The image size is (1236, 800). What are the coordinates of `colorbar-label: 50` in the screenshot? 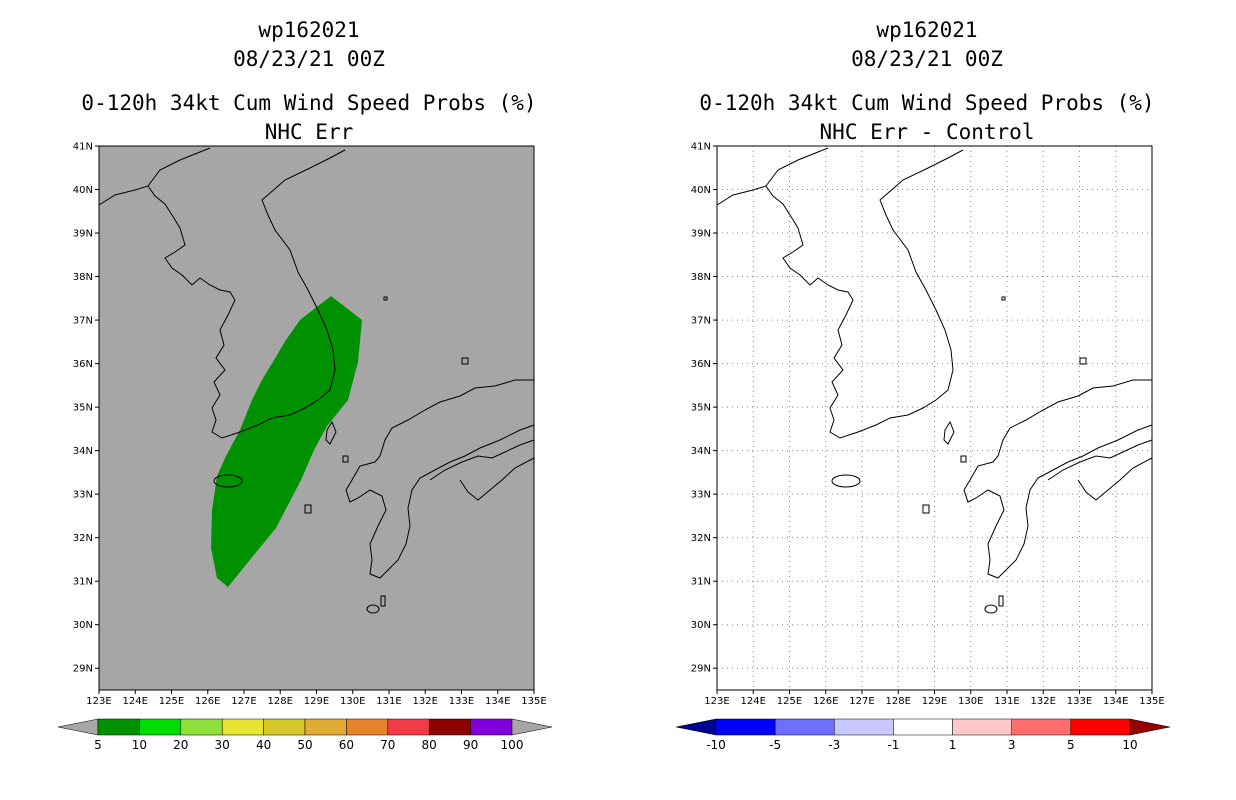 It's located at (304, 745).